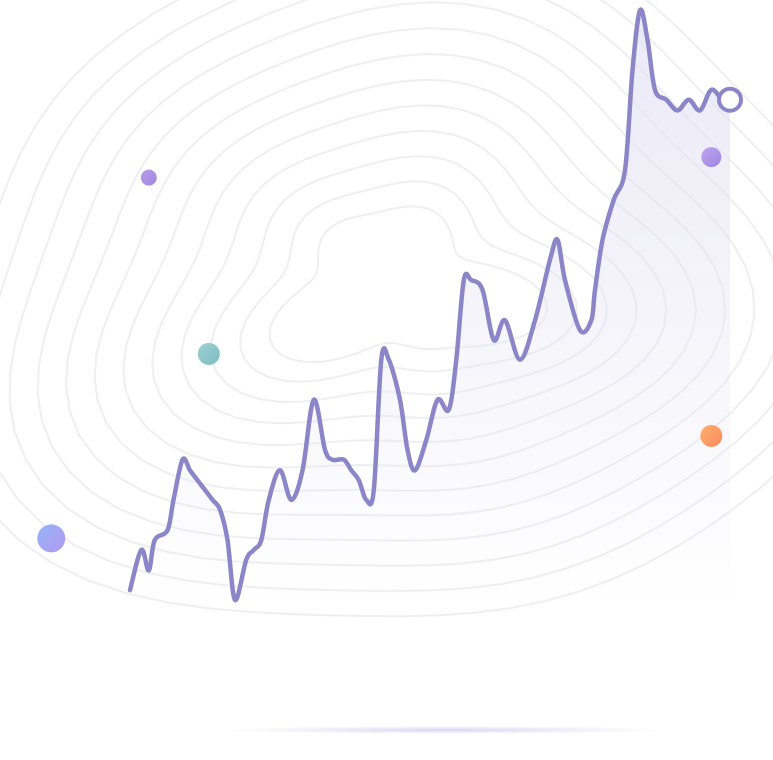  Describe the element at coordinates (445, 730) in the screenshot. I see `bottom-glow` at that location.